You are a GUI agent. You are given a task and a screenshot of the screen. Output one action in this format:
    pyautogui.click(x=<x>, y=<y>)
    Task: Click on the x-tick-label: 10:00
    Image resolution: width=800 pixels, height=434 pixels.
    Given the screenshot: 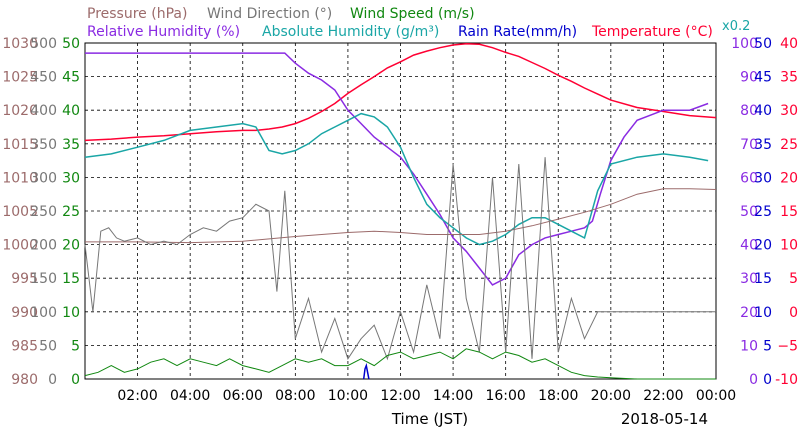 What is the action you would take?
    pyautogui.click(x=348, y=396)
    